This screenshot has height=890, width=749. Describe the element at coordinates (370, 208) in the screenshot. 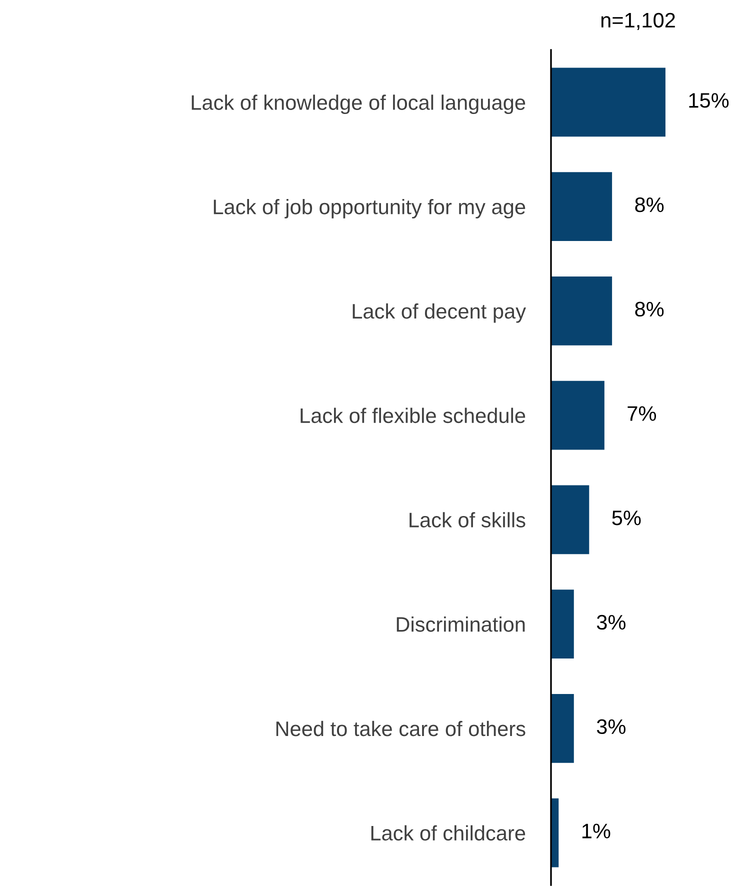

I see `y-tick-label: Lack of job opportunity for my age` at that location.